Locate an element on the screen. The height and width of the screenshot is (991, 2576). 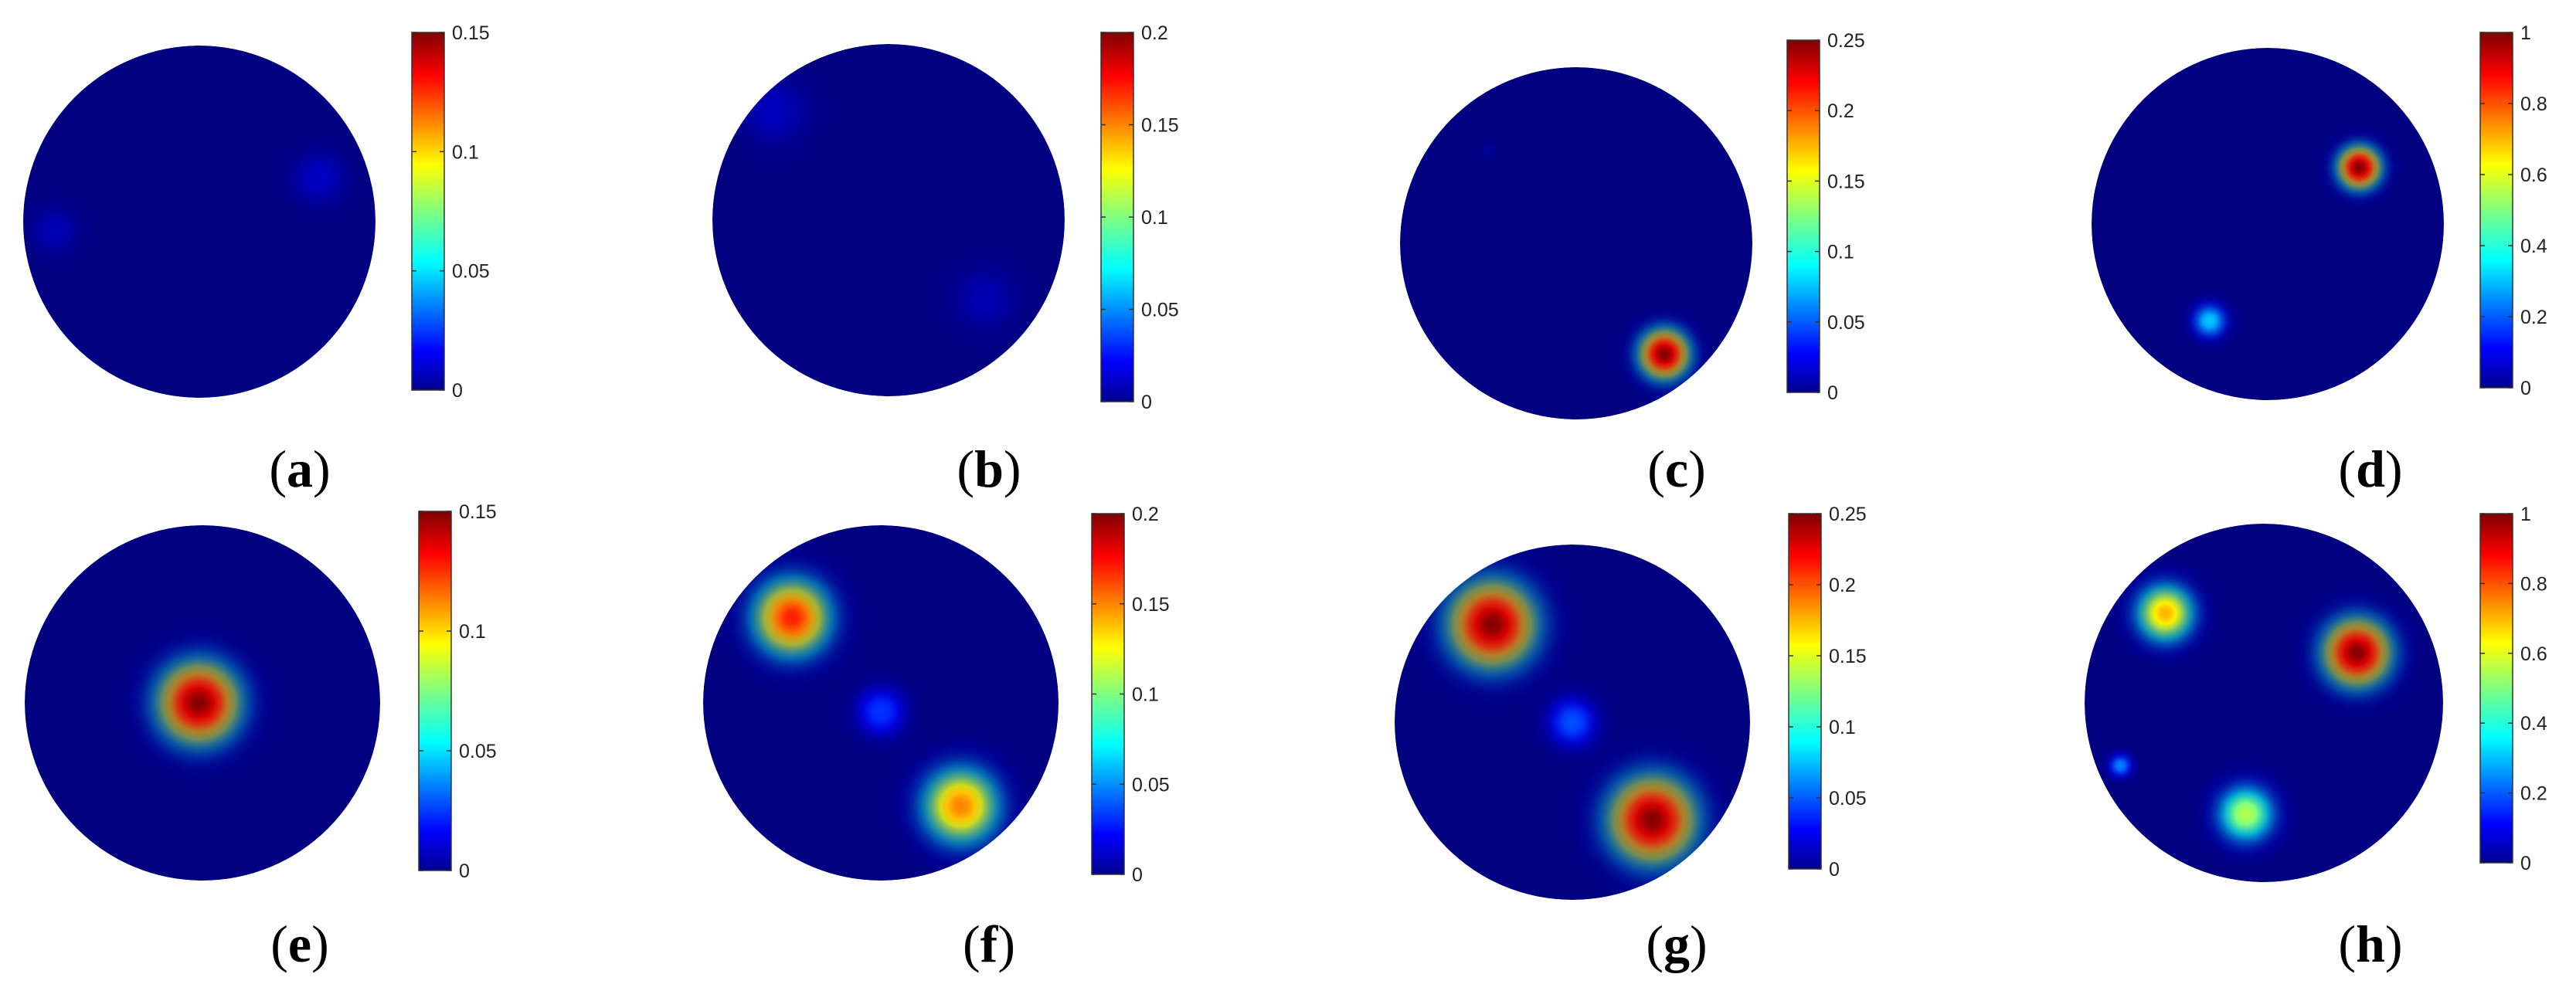
panel-e: 0 0.05 0.1 0.15 (e) is located at coordinates (261, 737).